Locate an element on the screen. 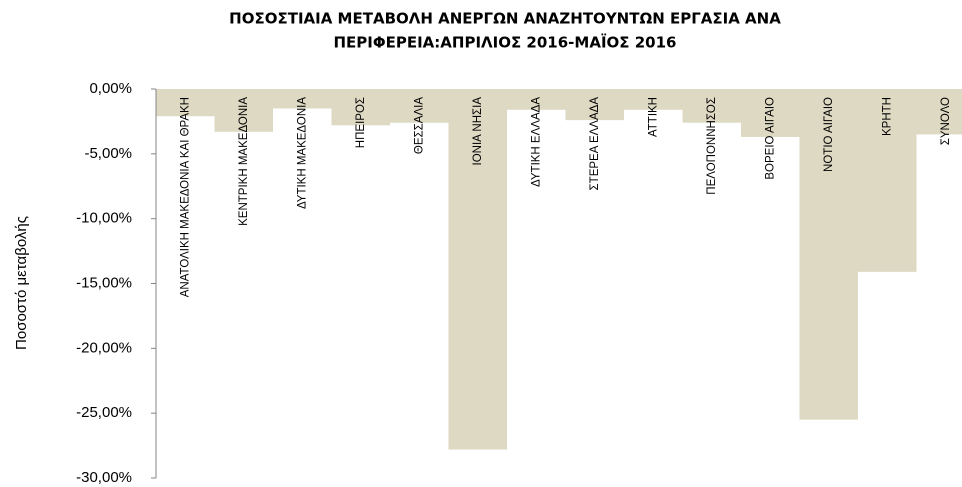  y-tick-label: -15,00% is located at coordinates (104, 282).